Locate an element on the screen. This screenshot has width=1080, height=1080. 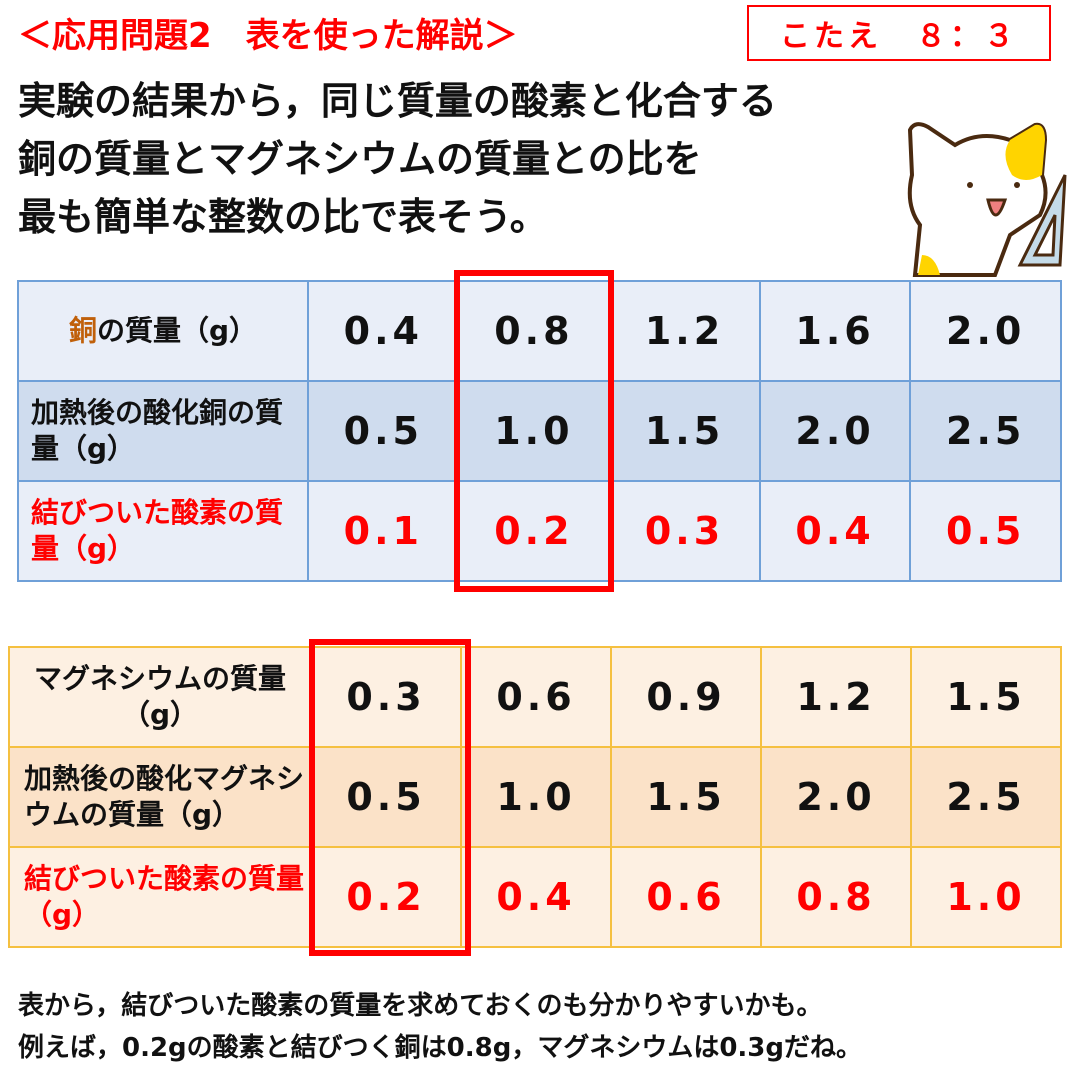
table-row: 加熱後の酸化マグネシウムの質量（g） 0.5 1.0 1.5 2.0 2.5 is located at coordinates (535, 797).